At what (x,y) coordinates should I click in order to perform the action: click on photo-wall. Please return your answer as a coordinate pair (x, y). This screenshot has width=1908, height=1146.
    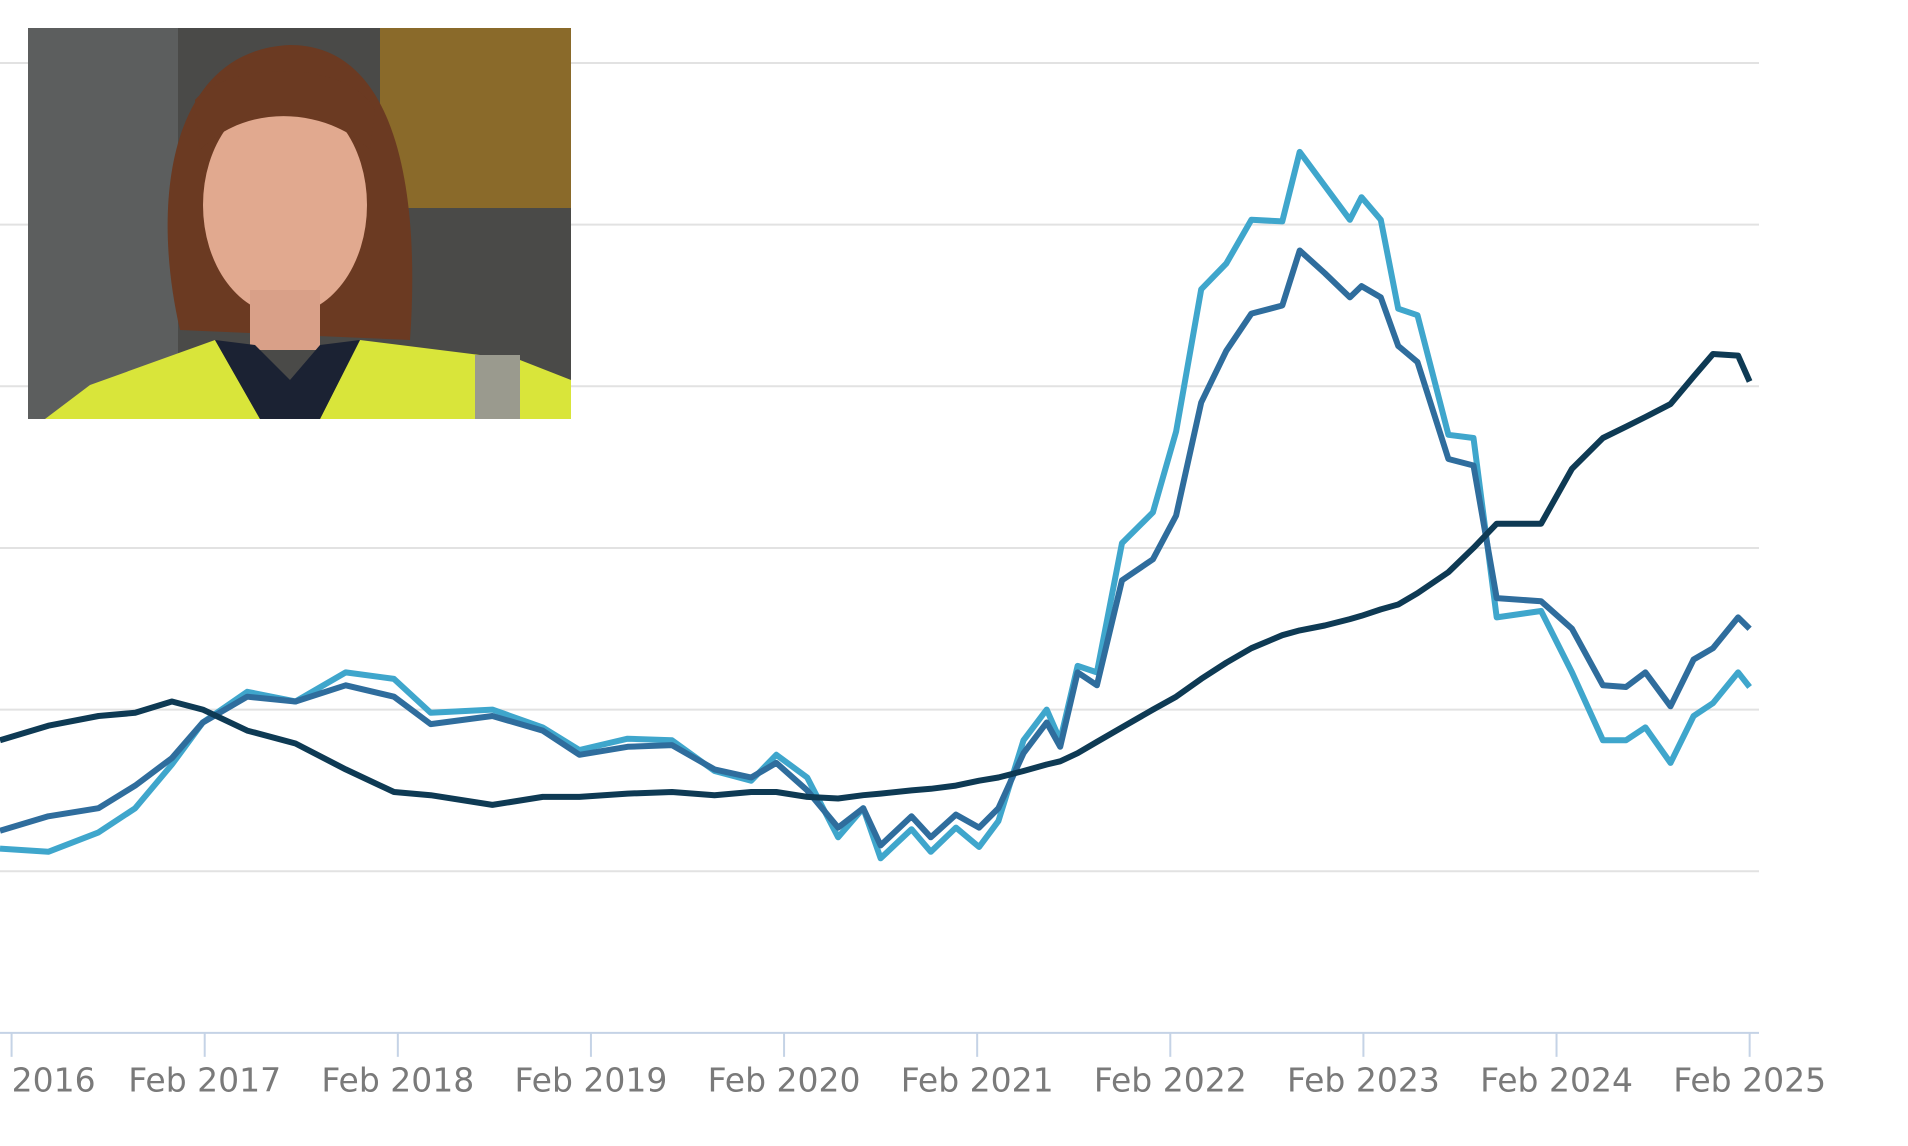
    Looking at the image, I should click on (103, 223).